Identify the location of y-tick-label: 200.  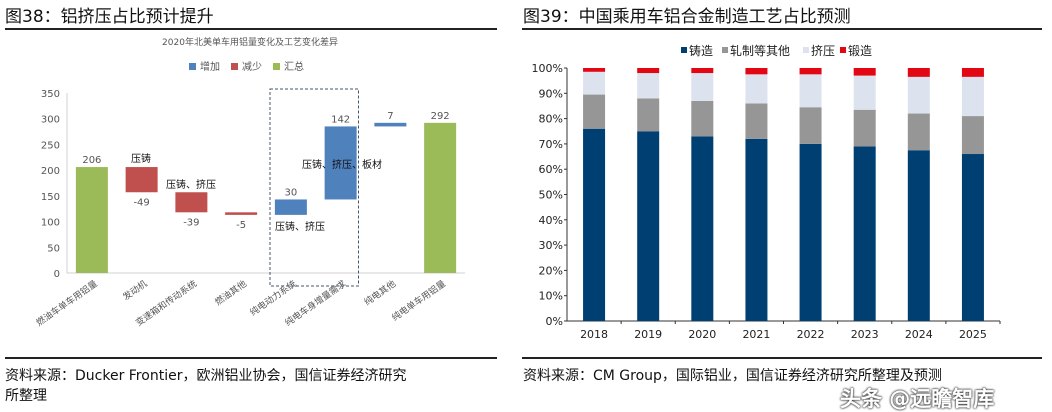
(50, 171).